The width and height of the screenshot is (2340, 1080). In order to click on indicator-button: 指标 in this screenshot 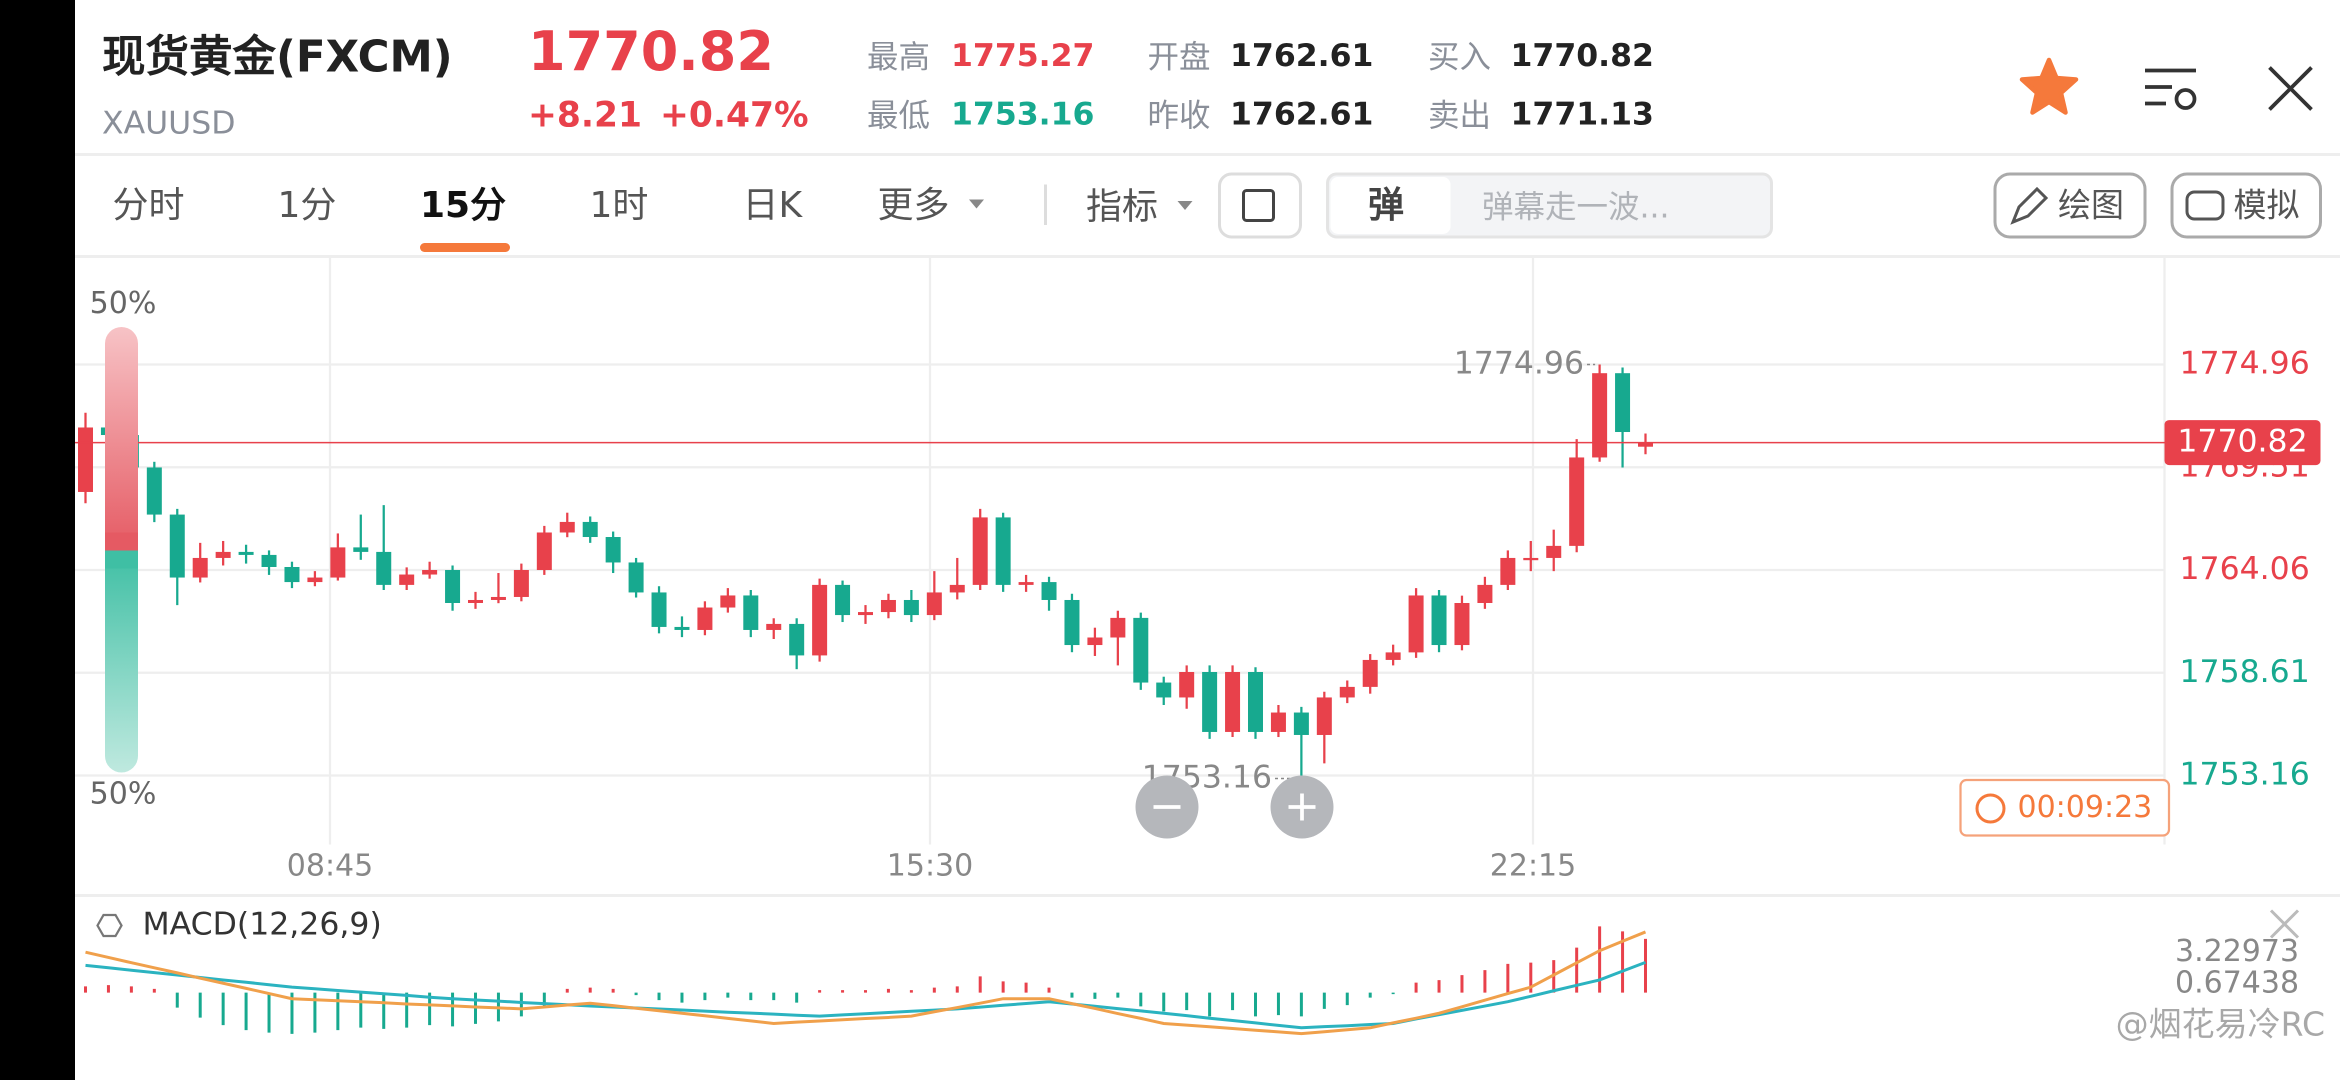, I will do `click(1122, 207)`.